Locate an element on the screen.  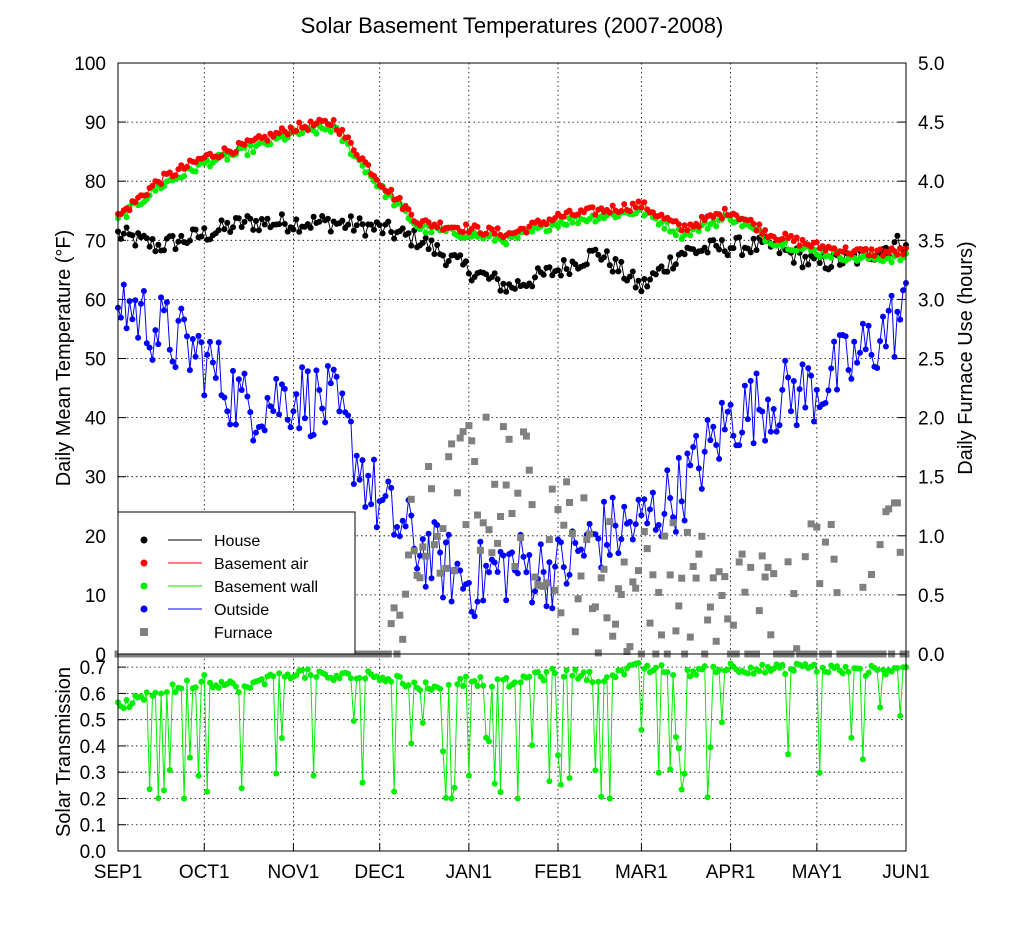
series-solar-transmission is located at coordinates (512, 731).